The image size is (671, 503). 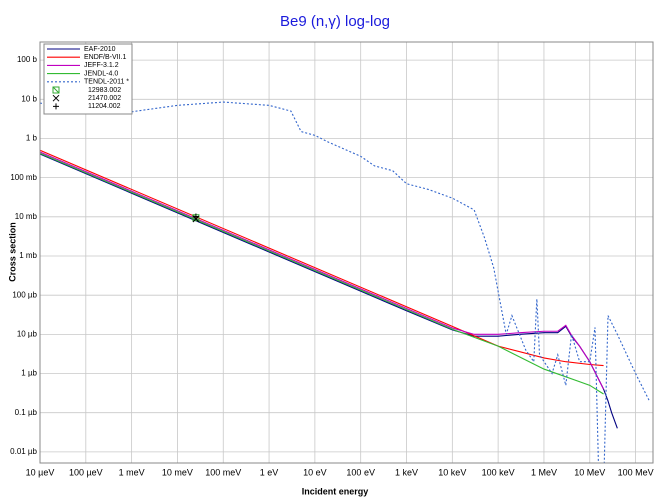 What do you see at coordinates (589, 472) in the screenshot?
I see `x-tick-label: 10 MeV` at bounding box center [589, 472].